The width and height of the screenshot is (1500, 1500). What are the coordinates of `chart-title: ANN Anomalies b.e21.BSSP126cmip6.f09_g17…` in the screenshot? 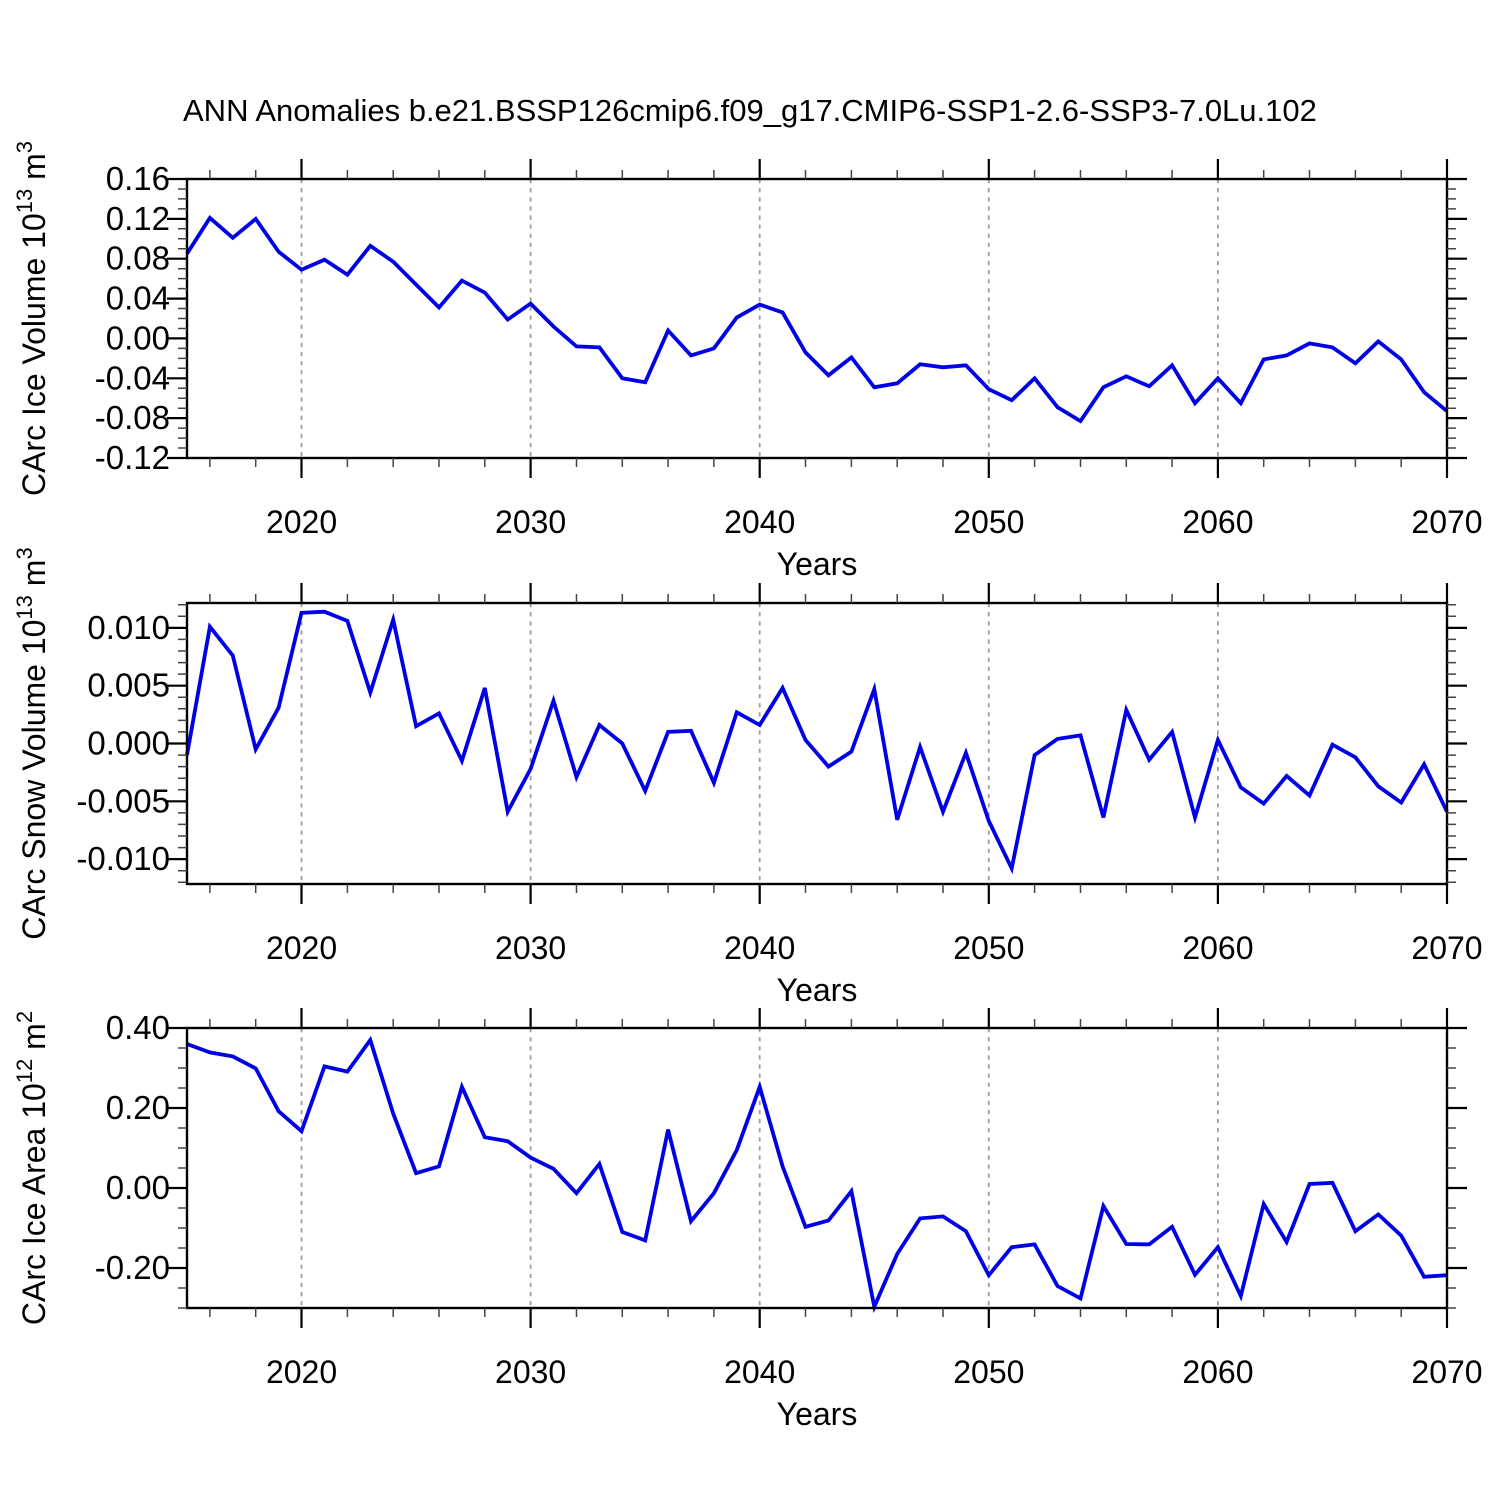 It's located at (750, 110).